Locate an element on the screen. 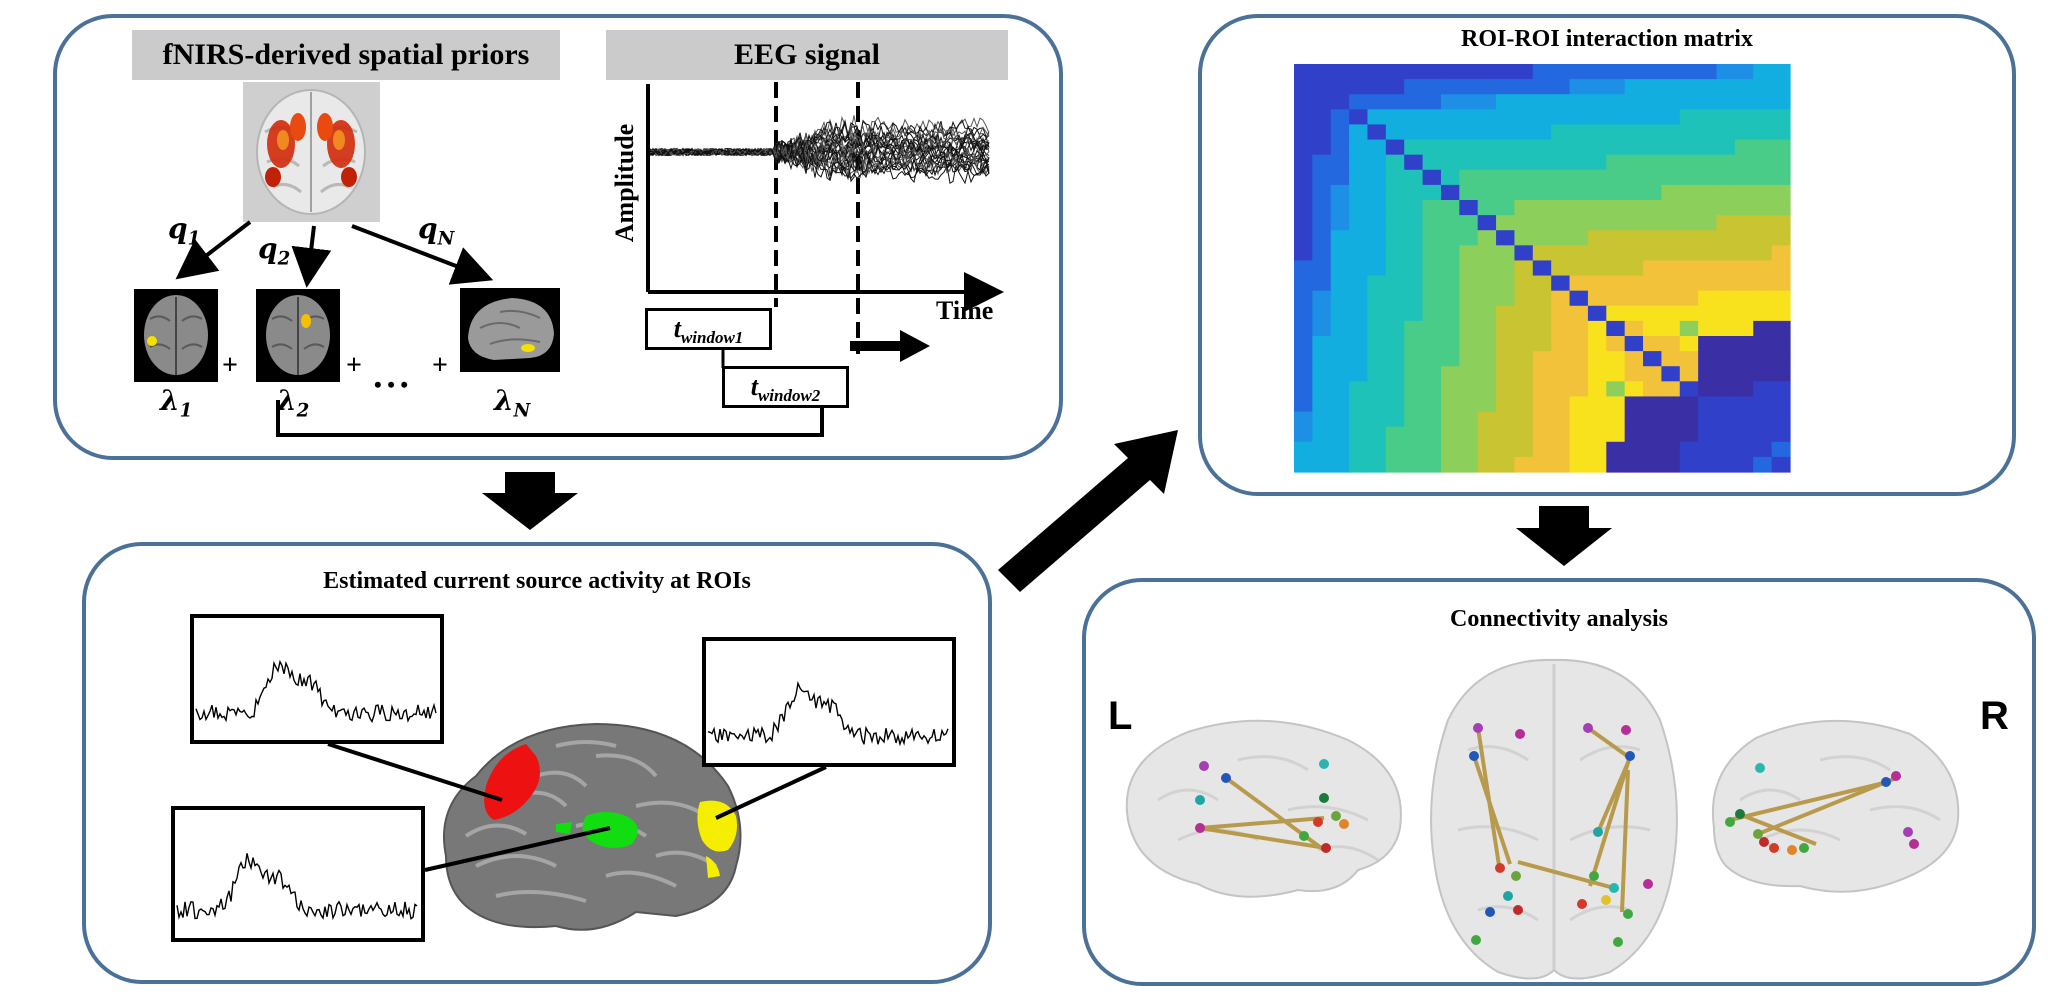 This screenshot has width=2048, height=1002. plus-1: + is located at coordinates (230, 365).